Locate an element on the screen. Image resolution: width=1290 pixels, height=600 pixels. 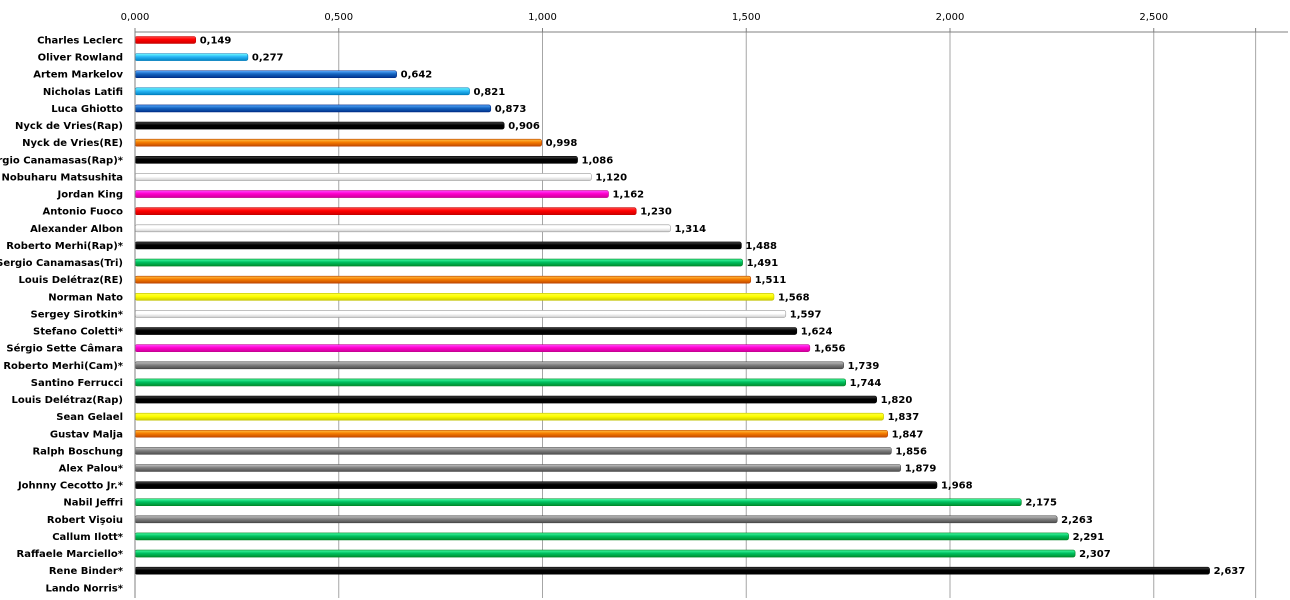
category-label: Luca Ghiotto is located at coordinates (87, 109).